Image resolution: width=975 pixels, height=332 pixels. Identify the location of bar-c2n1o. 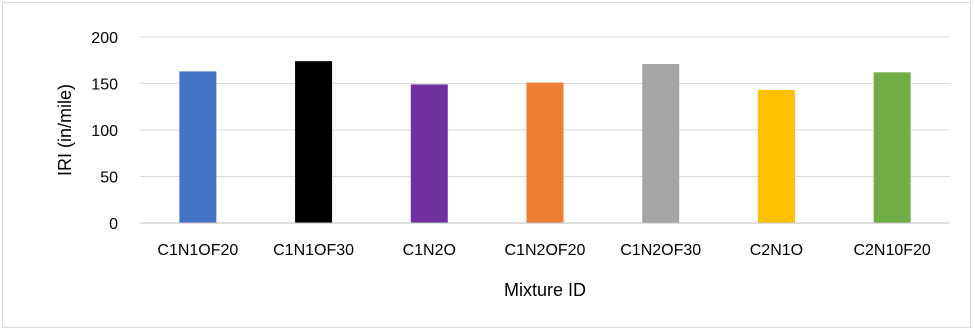
(776, 156).